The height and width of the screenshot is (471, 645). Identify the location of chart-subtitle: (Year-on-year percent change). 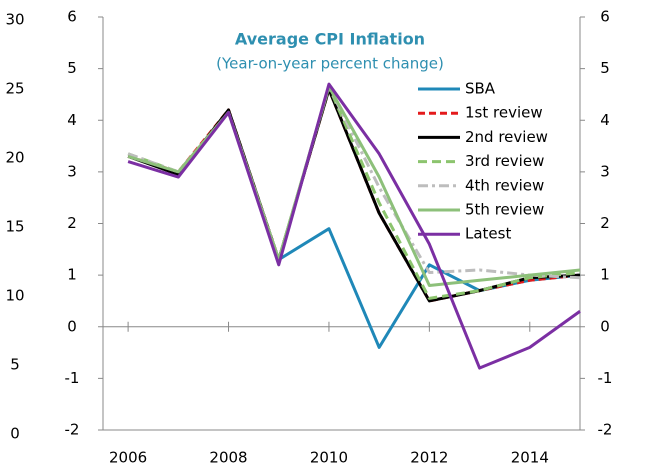
(330, 64).